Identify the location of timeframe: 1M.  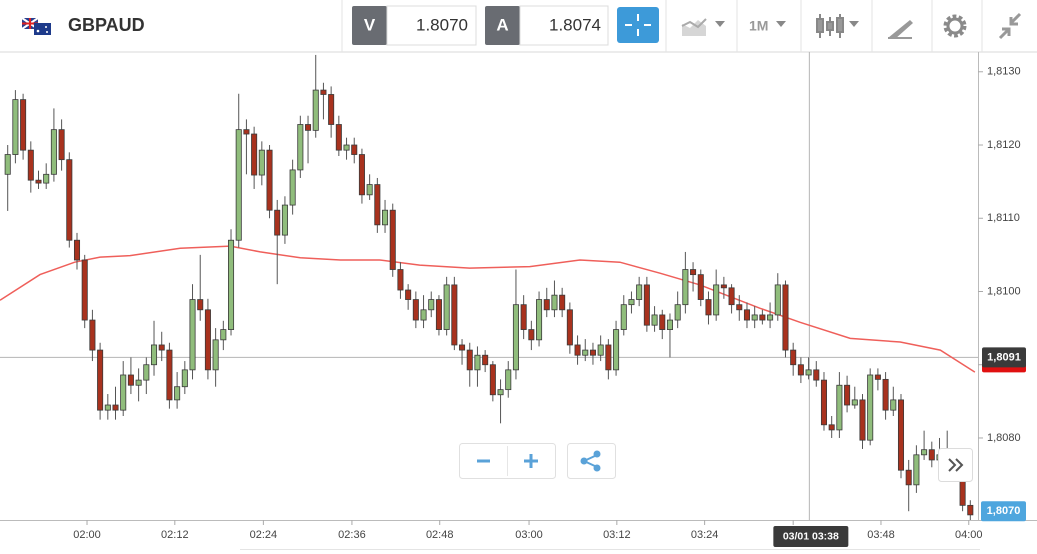
(758, 26).